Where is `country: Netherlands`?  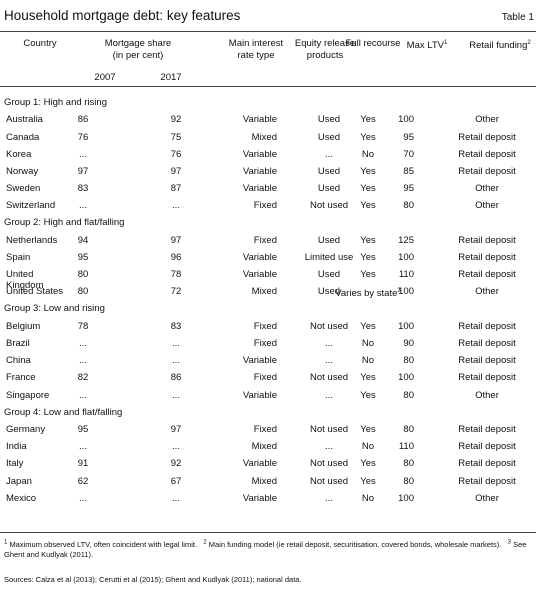
country: Netherlands is located at coordinates (32, 240).